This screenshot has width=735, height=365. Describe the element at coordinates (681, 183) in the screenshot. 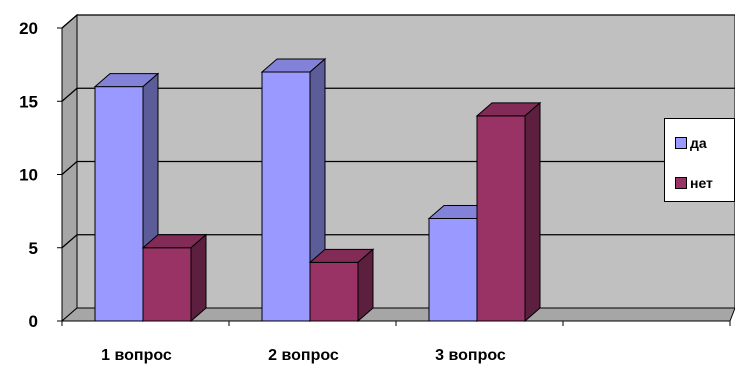

I see `legend-swatch-net` at that location.